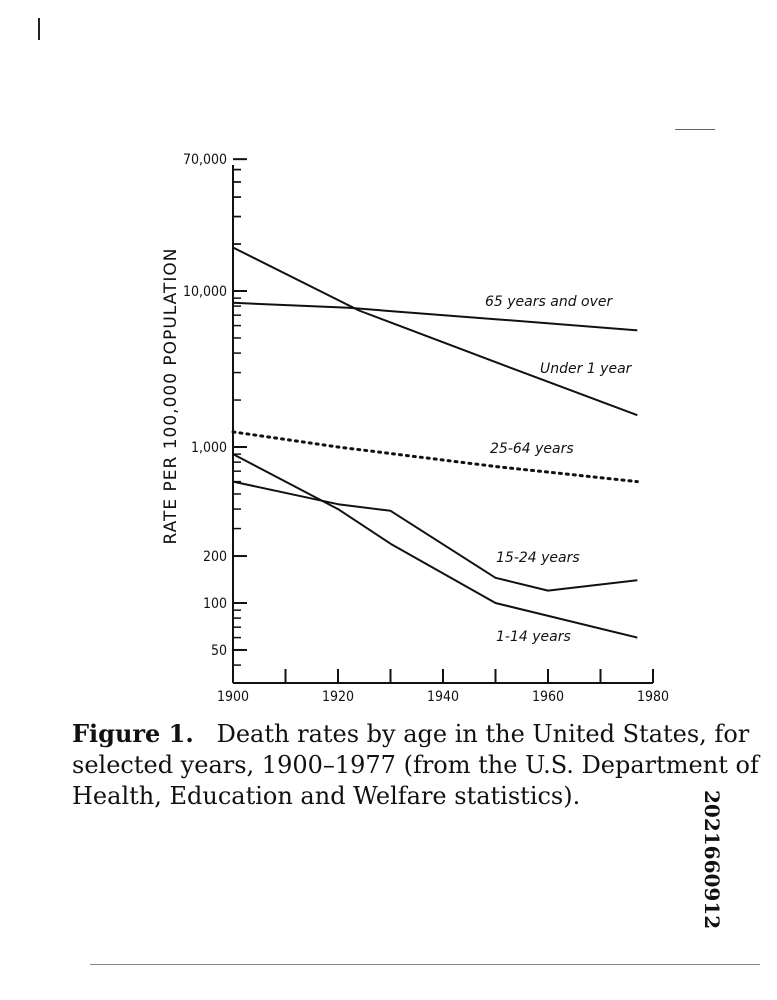  Describe the element at coordinates (533, 637) in the screenshot. I see `series-label-4: 1-14 years` at that location.